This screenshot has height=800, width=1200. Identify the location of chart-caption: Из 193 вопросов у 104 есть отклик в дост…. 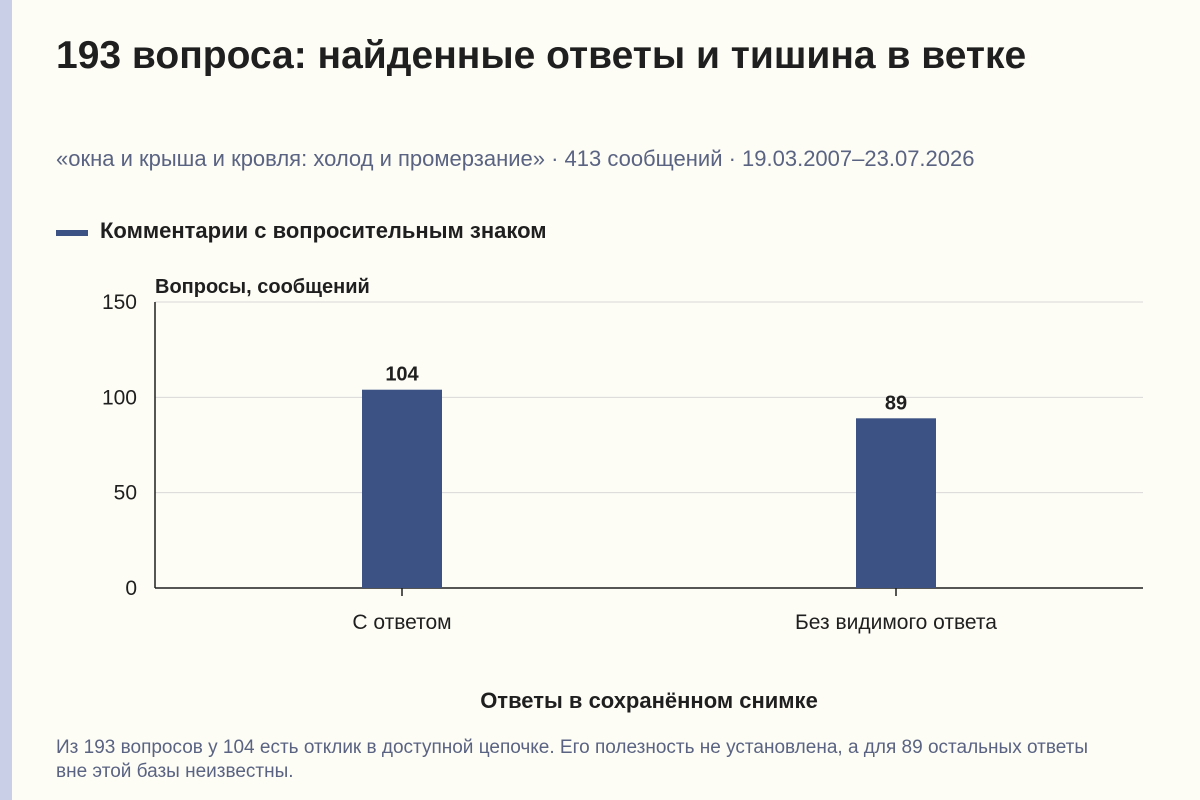
(572, 759).